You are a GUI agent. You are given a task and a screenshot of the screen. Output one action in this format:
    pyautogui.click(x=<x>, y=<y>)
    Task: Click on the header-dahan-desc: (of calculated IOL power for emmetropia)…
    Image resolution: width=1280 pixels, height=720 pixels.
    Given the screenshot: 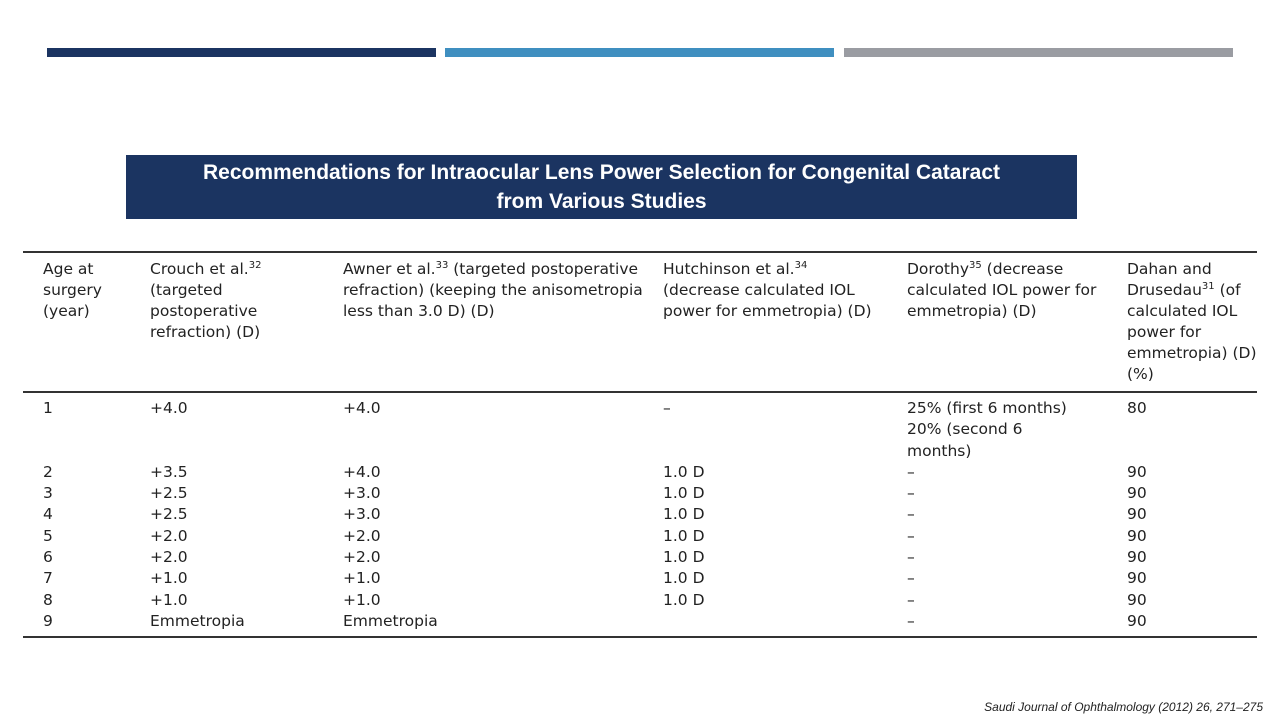 What is the action you would take?
    pyautogui.click(x=1192, y=332)
    